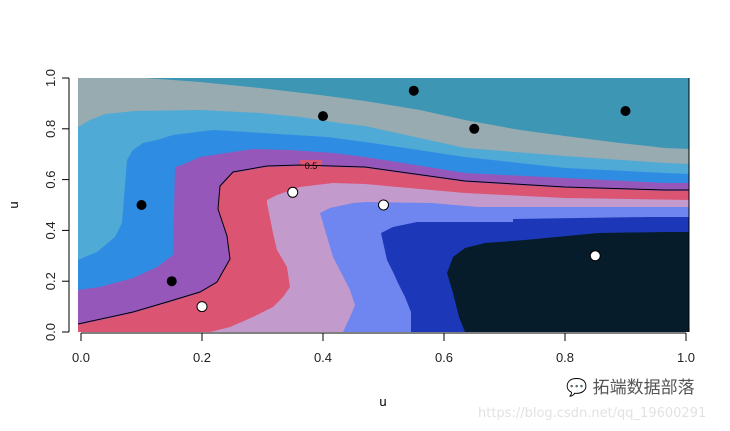 Image resolution: width=730 pixels, height=431 pixels. Describe the element at coordinates (444, 357) in the screenshot. I see `x-tick-label: 0.6` at that location.